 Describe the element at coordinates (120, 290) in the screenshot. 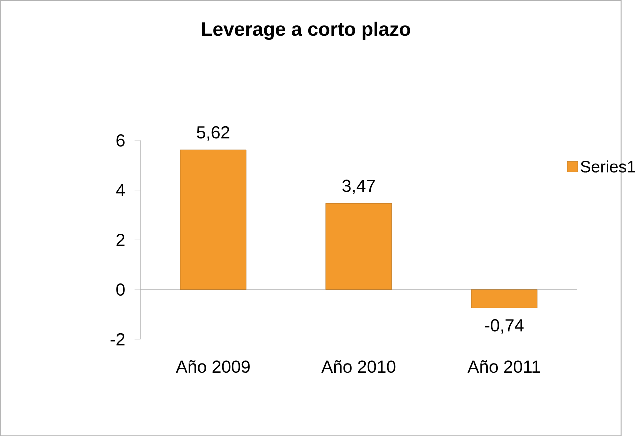

I see `y-tick-label: 0` at that location.